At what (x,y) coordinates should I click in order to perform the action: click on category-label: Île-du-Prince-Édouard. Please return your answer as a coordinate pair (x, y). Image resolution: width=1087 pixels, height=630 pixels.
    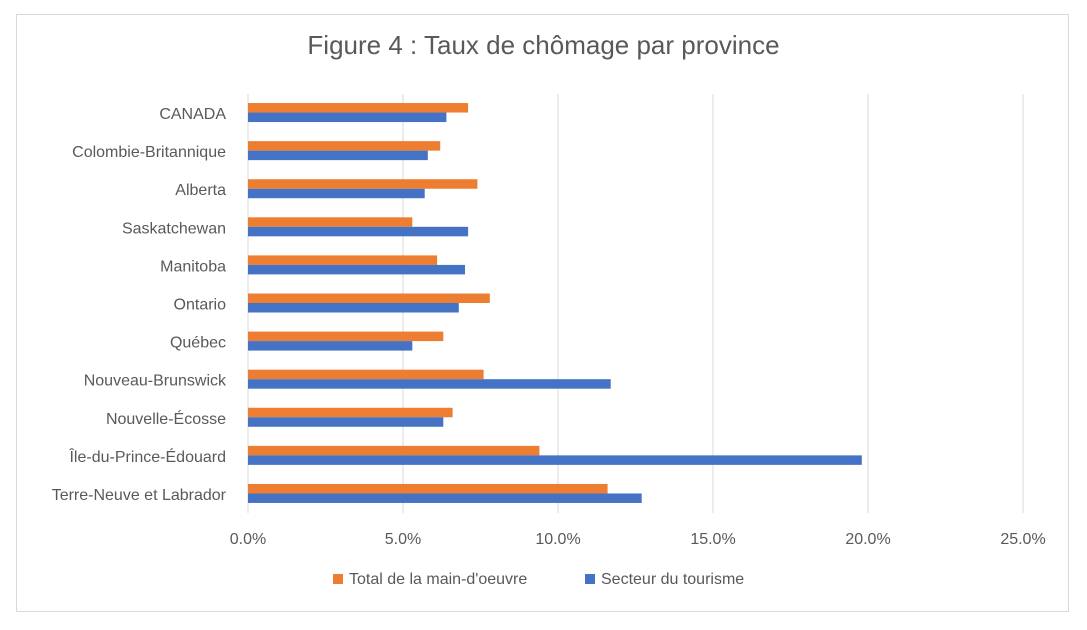
    Looking at the image, I should click on (147, 456).